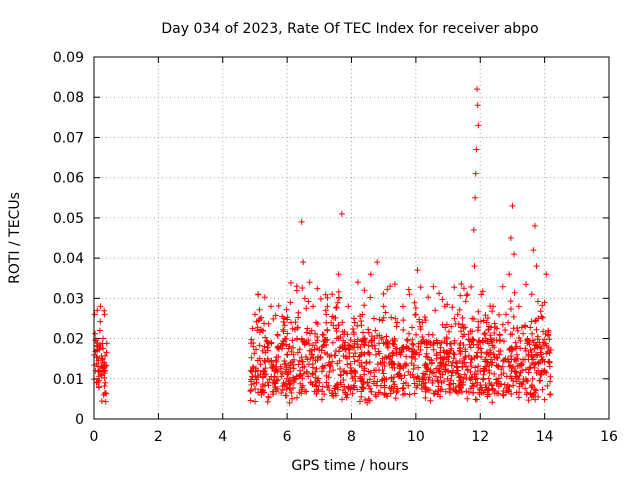  What do you see at coordinates (480, 437) in the screenshot?
I see `x-tick-label: 12` at bounding box center [480, 437].